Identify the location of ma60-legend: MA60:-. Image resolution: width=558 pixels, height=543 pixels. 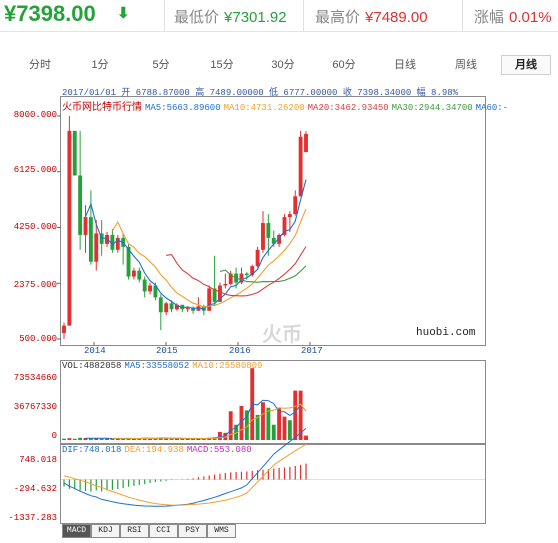
(492, 108).